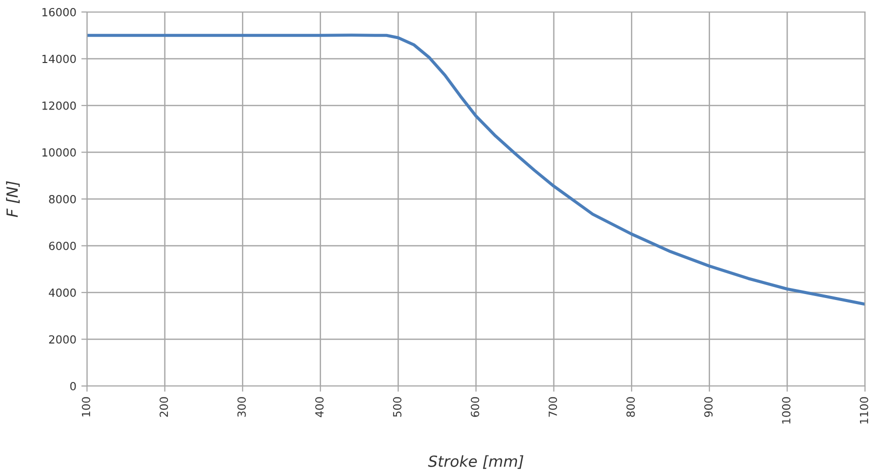 Image resolution: width=874 pixels, height=473 pixels. What do you see at coordinates (864, 410) in the screenshot?
I see `x-tick-label: 1100` at bounding box center [864, 410].